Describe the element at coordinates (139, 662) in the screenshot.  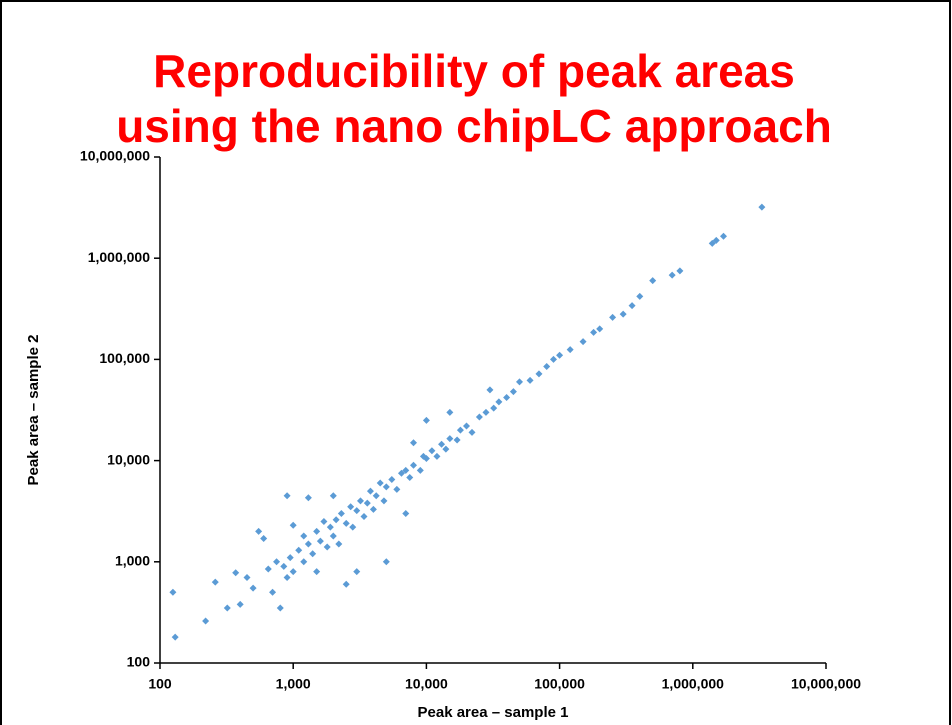
I see `y-tick-label: 100` at that location.